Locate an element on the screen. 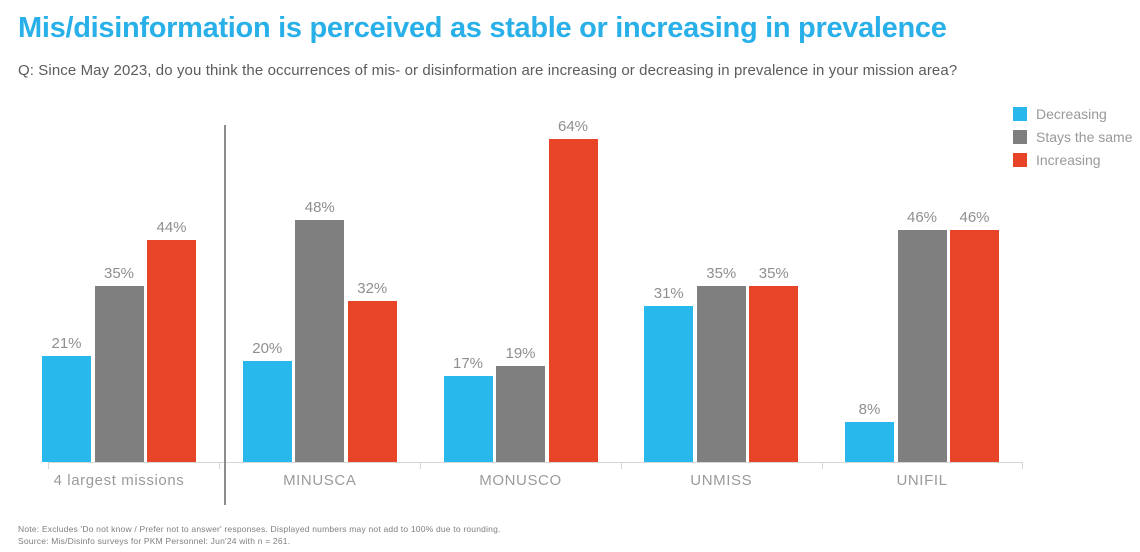 This screenshot has width=1140, height=552. group-divider is located at coordinates (225, 315).